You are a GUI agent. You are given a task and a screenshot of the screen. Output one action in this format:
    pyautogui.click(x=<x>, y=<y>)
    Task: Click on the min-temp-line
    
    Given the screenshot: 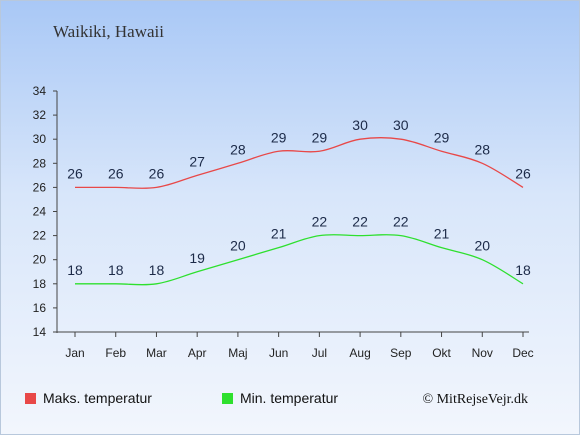 What is the action you would take?
    pyautogui.click(x=299, y=259)
    